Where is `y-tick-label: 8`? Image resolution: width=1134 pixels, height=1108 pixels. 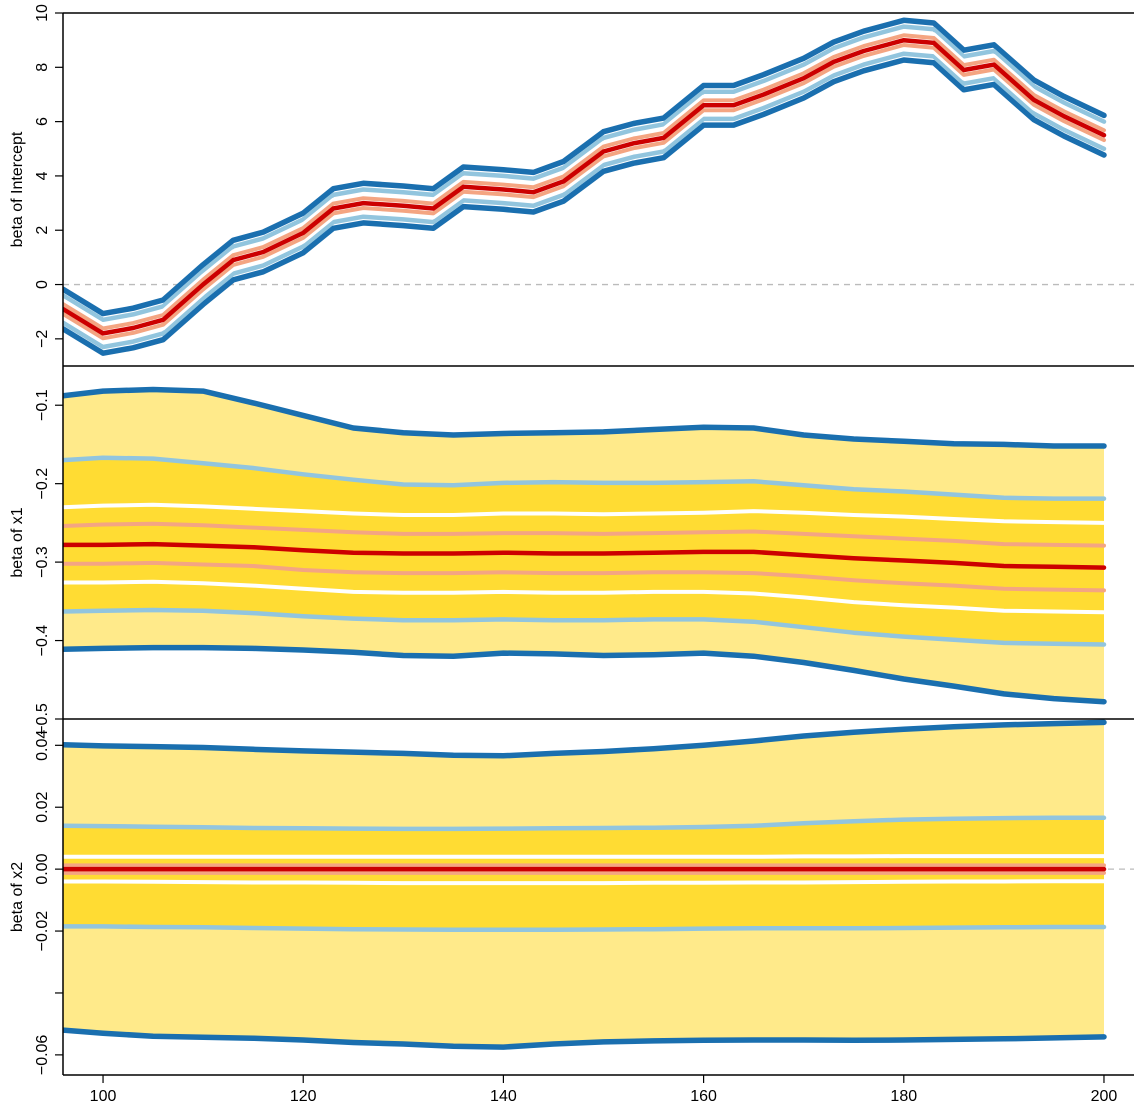 y-tick-label: 8 is located at coordinates (42, 67).